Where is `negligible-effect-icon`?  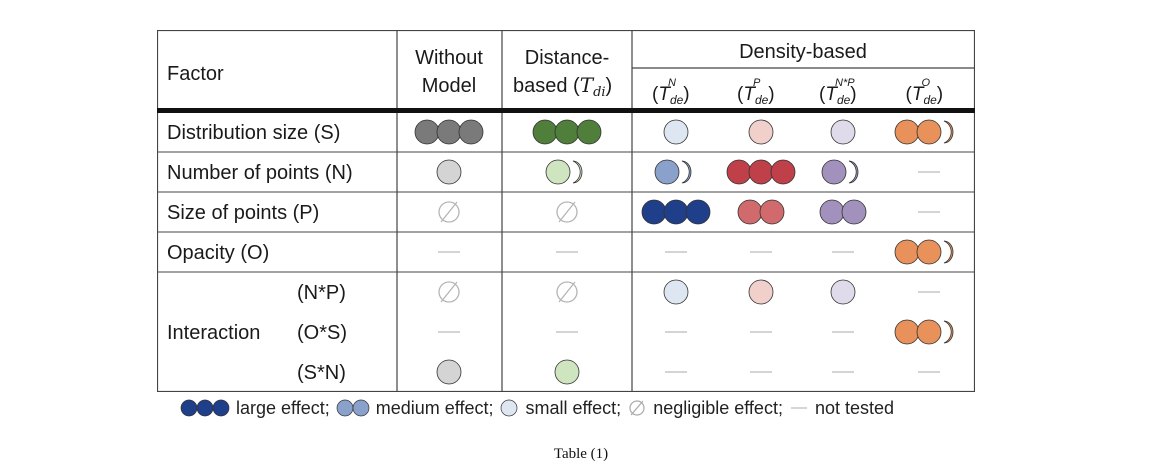 negligible-effect-icon is located at coordinates (637, 408).